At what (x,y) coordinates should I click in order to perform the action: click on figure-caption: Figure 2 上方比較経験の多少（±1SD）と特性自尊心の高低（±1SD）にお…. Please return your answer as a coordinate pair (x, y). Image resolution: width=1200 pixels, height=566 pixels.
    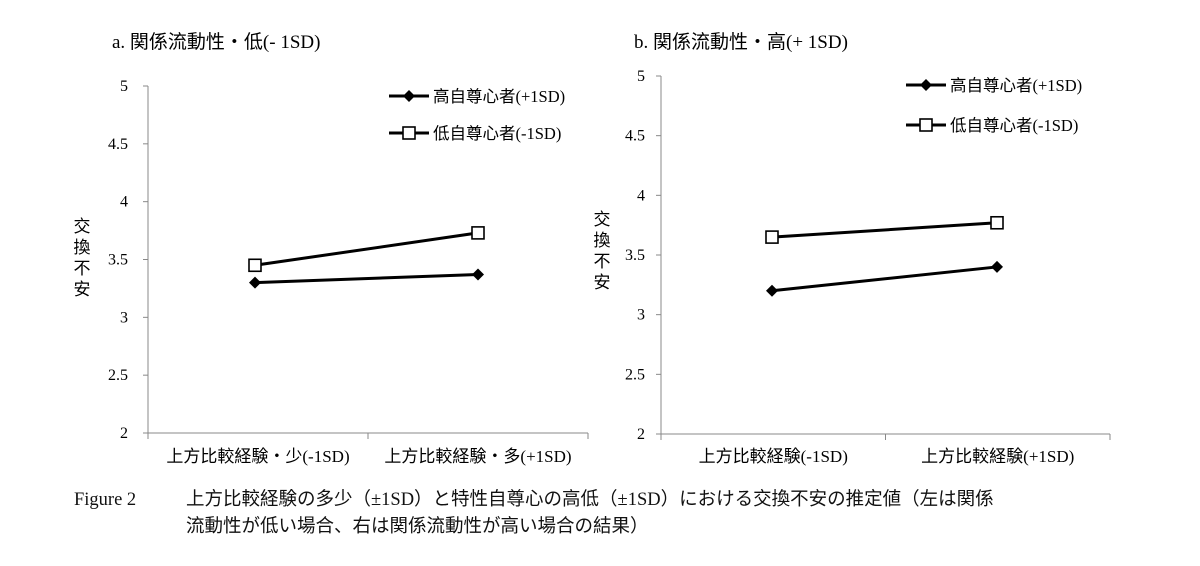
    Looking at the image, I should click on (534, 514).